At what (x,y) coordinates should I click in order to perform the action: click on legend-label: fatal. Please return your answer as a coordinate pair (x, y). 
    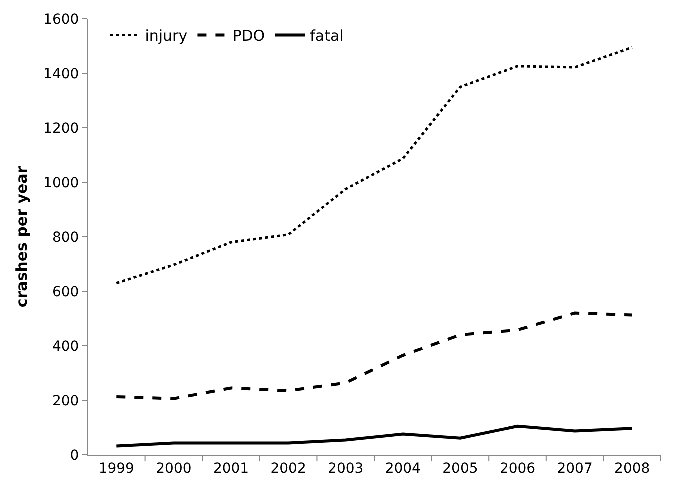
    Looking at the image, I should click on (327, 36).